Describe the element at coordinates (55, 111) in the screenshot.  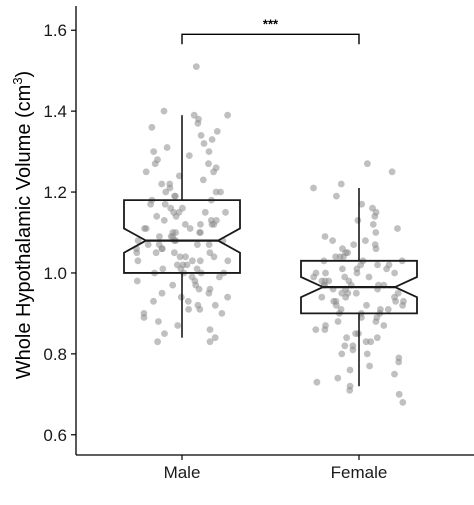
I see `y-tick-label: 1.4` at that location.